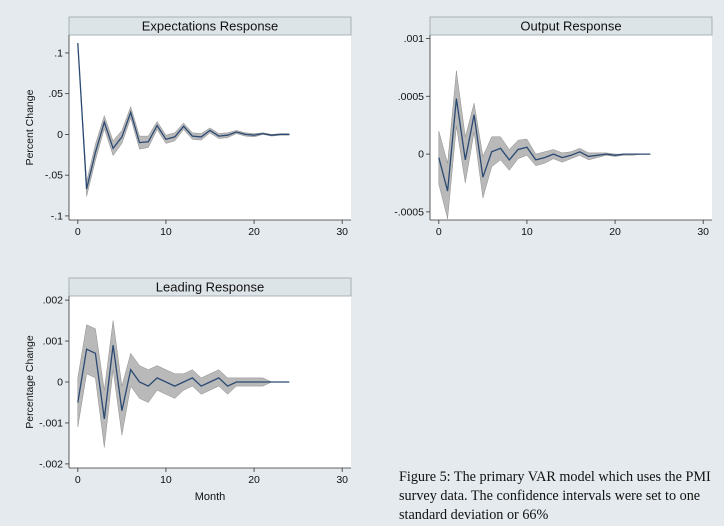 The image size is (724, 526). I want to click on y-tick-label: .05, so click(55, 94).